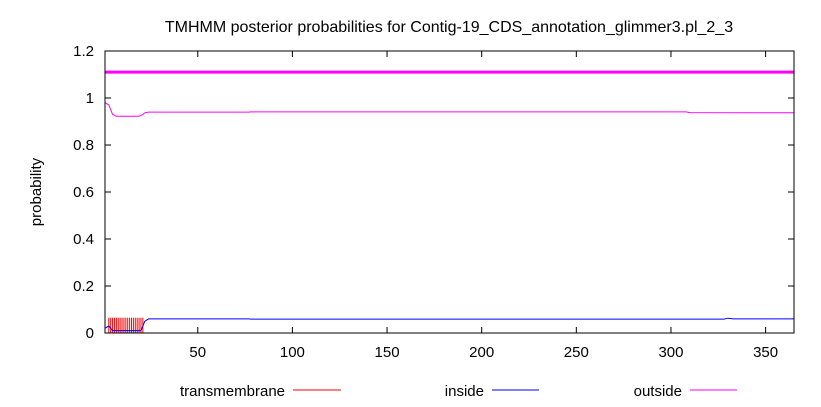 This screenshot has height=407, width=821. I want to click on y-tick-label: 1.2, so click(83, 51).